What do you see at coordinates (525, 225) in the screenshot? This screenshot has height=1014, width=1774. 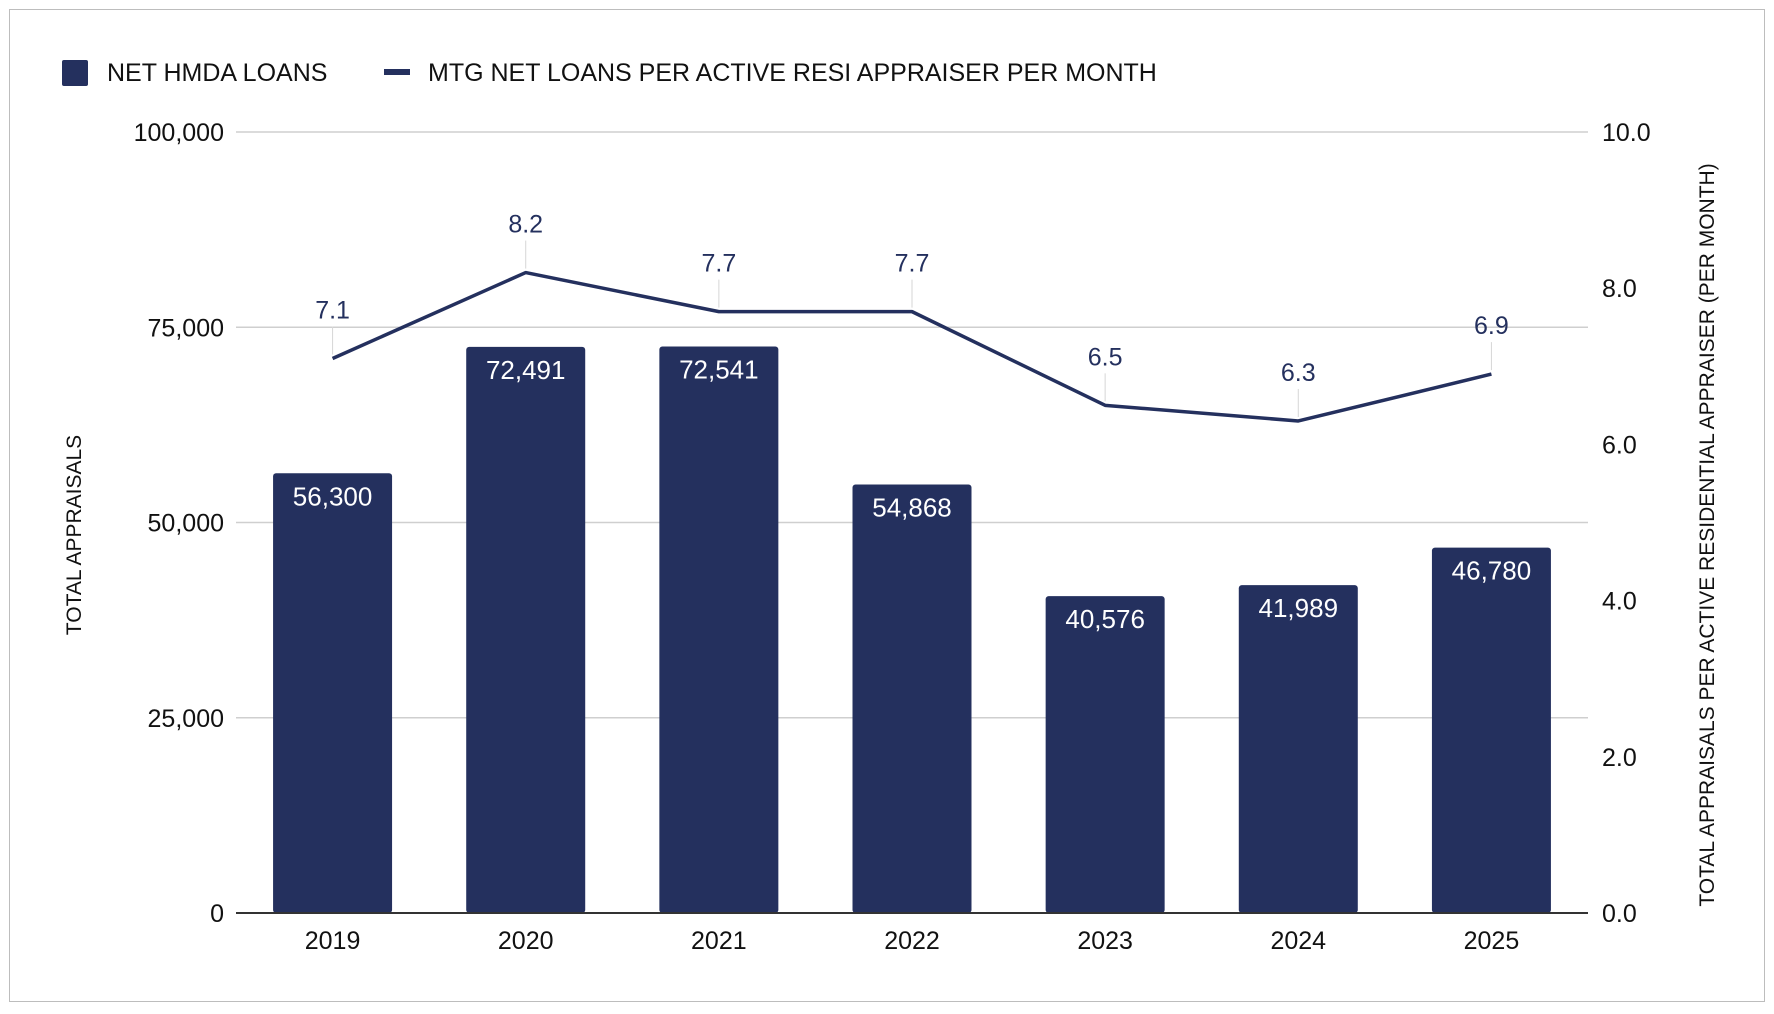 I see `line-value-label: 8.2` at bounding box center [525, 225].